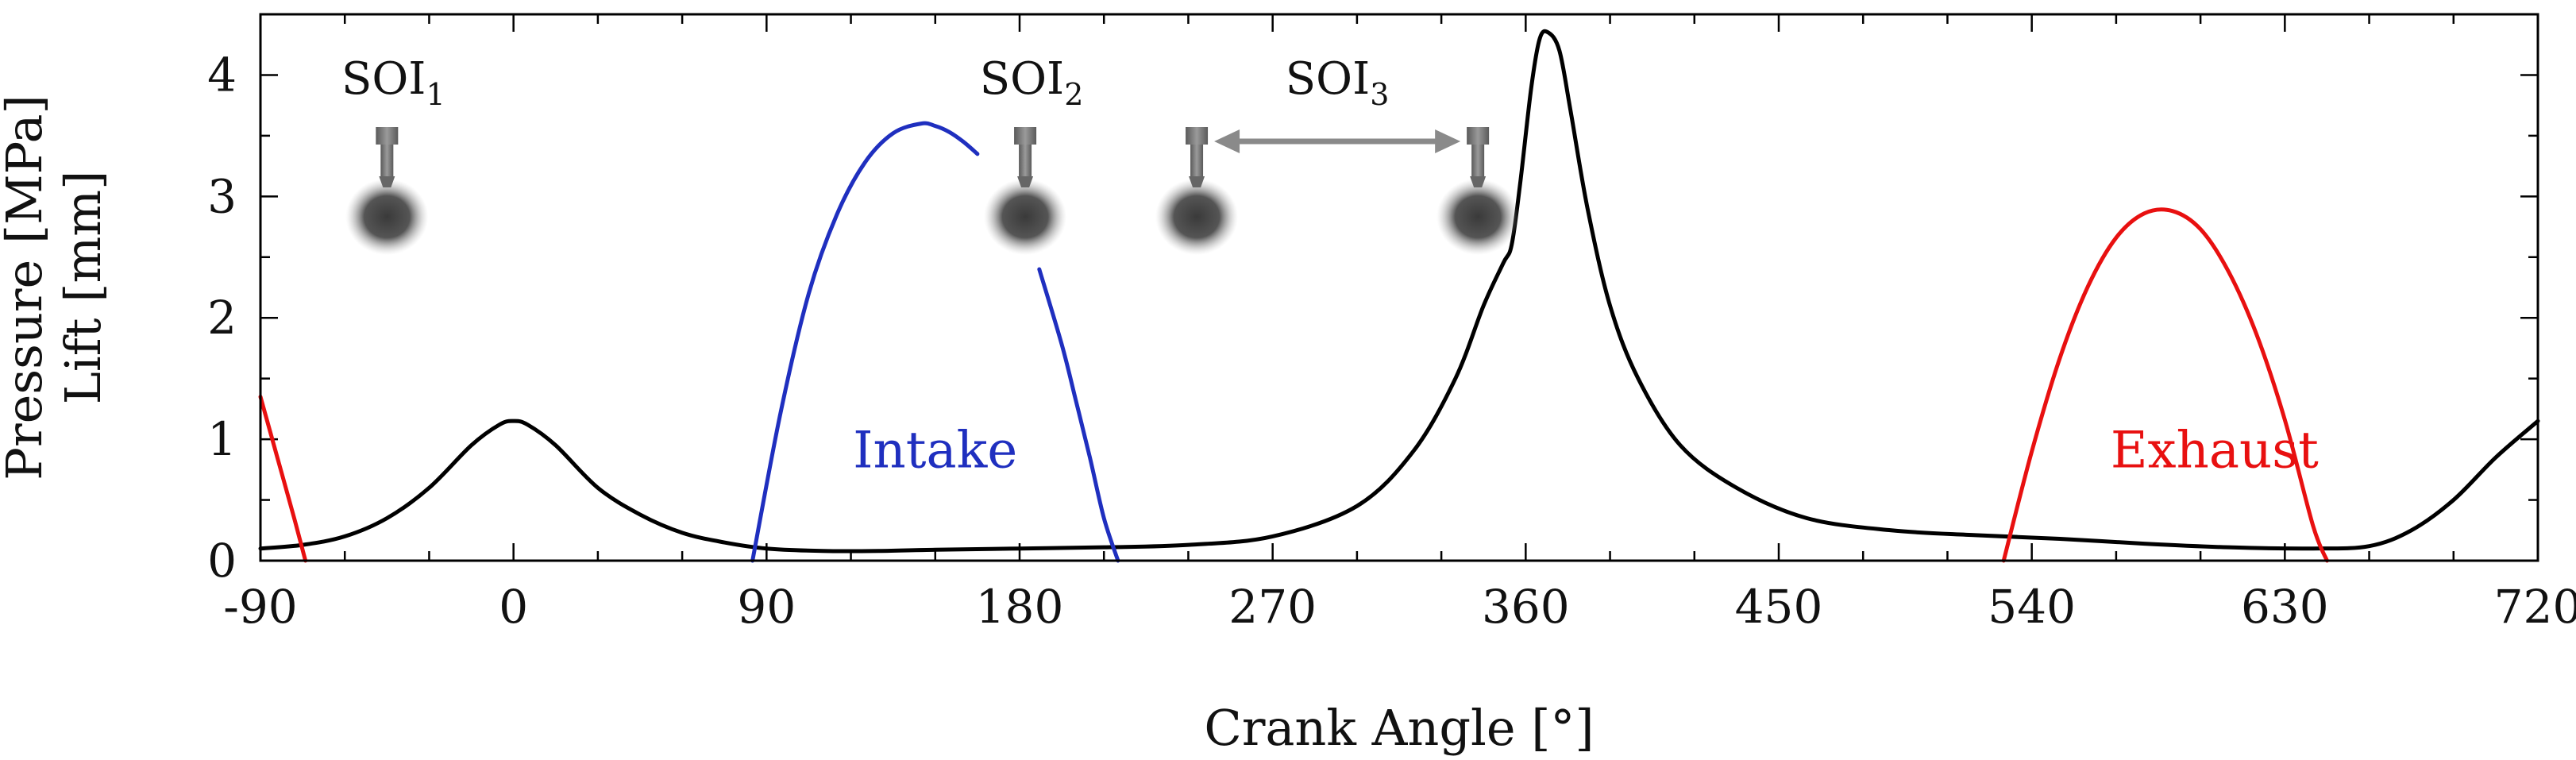 The height and width of the screenshot is (760, 2576). Describe the element at coordinates (222, 196) in the screenshot. I see `y-tick-label: 3` at that location.